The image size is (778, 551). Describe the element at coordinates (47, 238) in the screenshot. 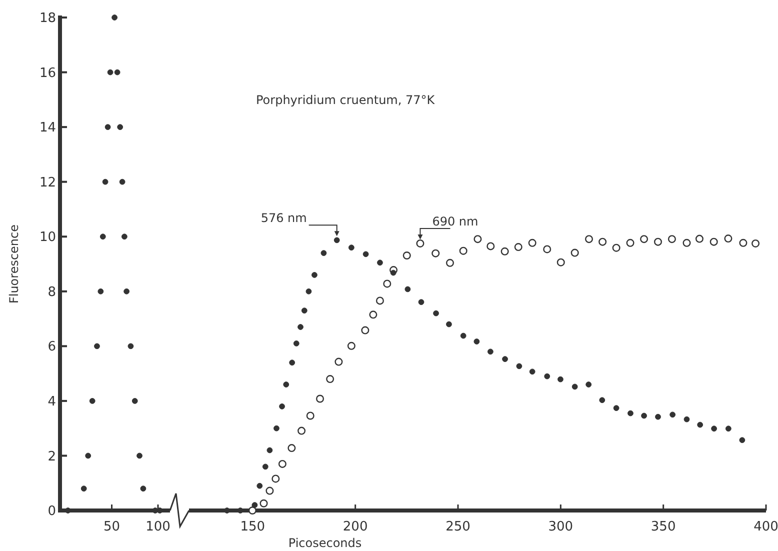

I see `y-tick-label: 10` at that location.